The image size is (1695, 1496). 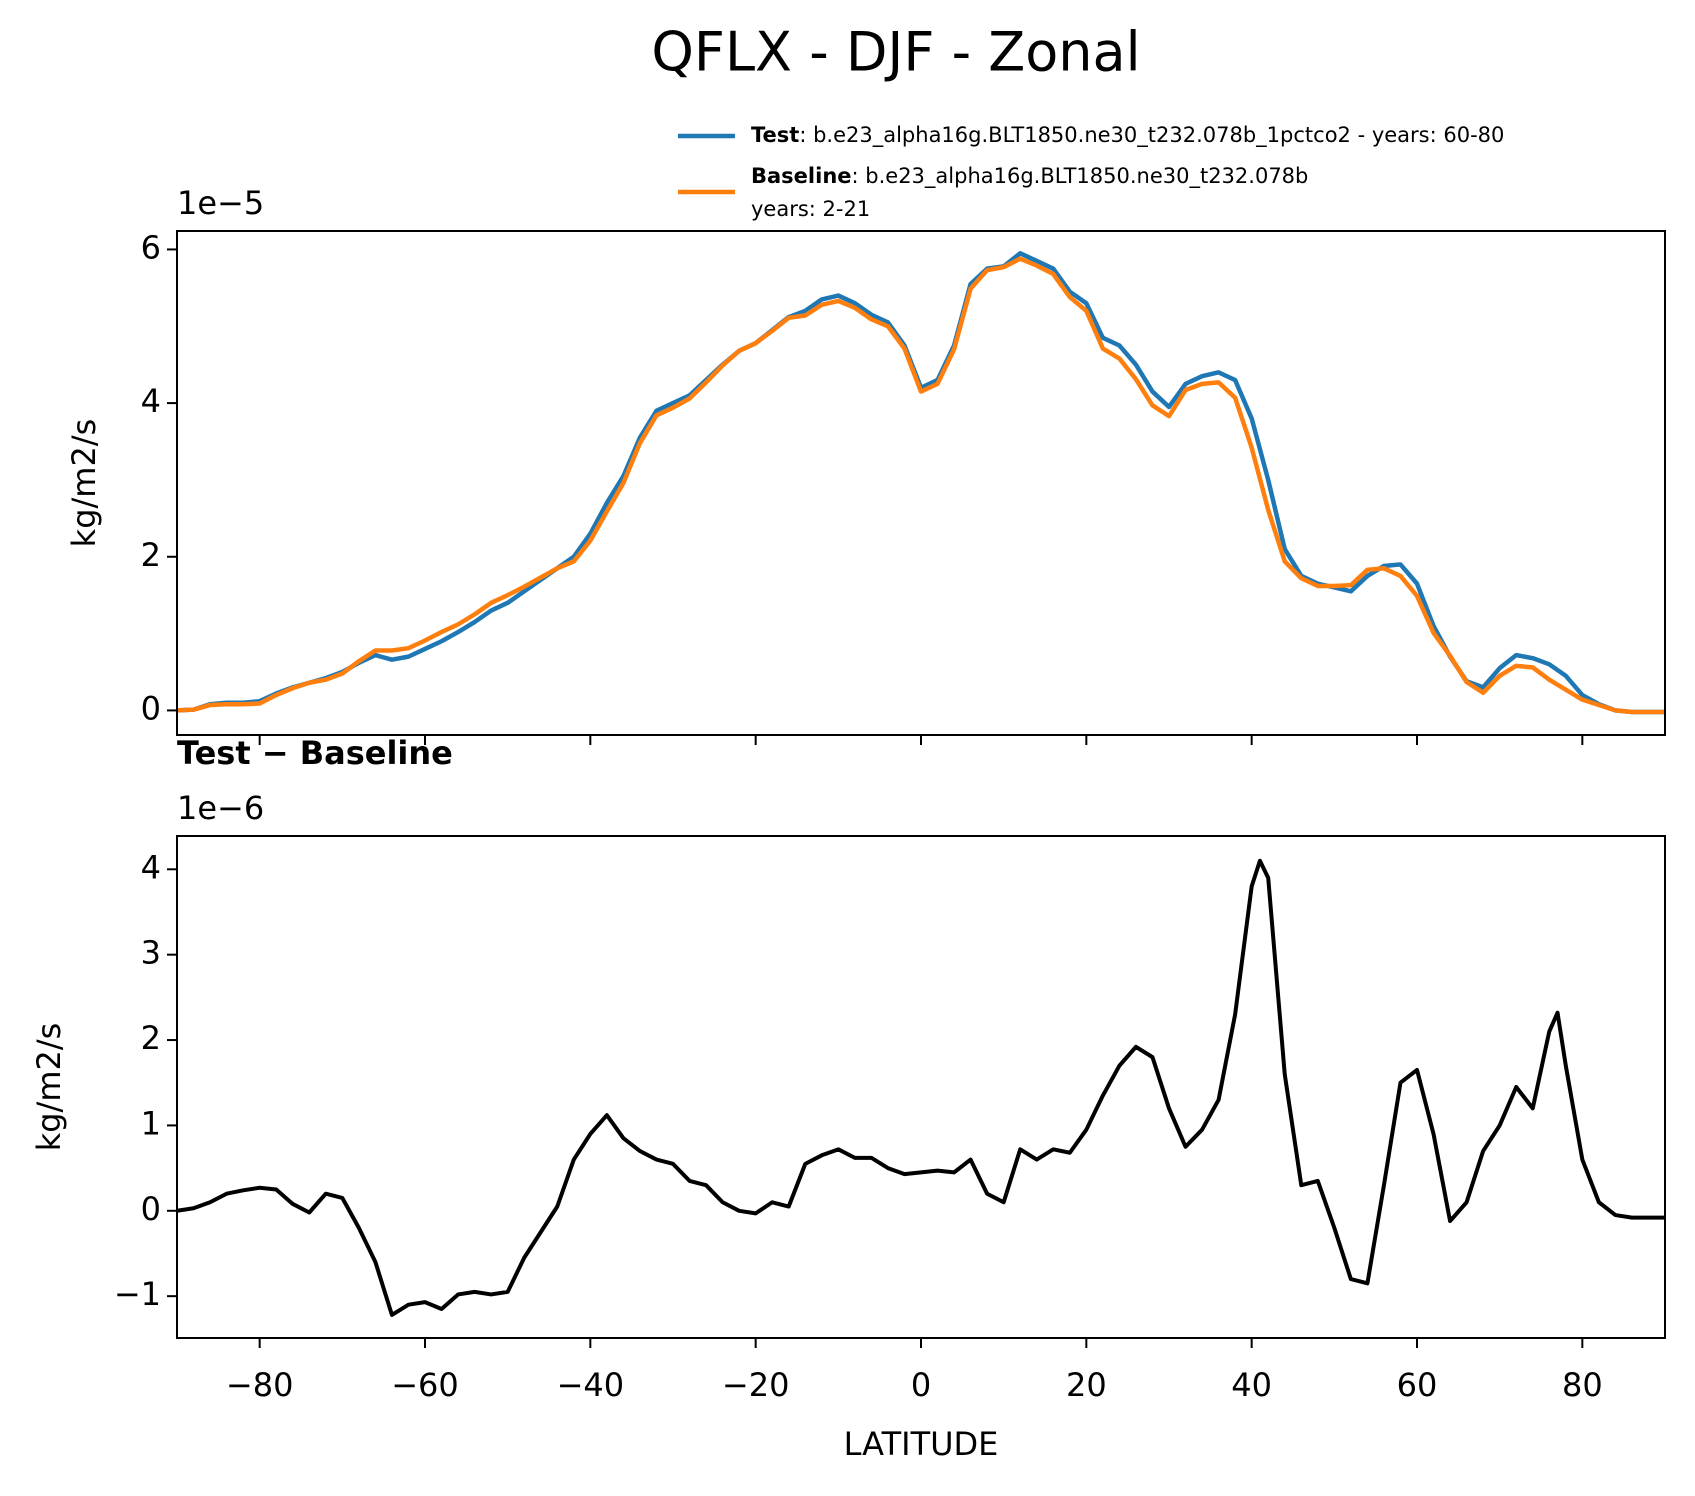 I want to click on legend-name: Baseline, so click(x=801, y=176).